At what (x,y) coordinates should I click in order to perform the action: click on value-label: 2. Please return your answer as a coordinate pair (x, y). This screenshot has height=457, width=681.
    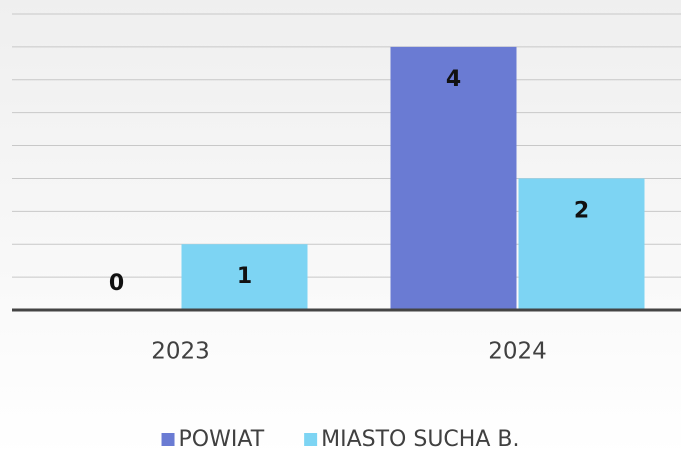
    Looking at the image, I should click on (581, 210).